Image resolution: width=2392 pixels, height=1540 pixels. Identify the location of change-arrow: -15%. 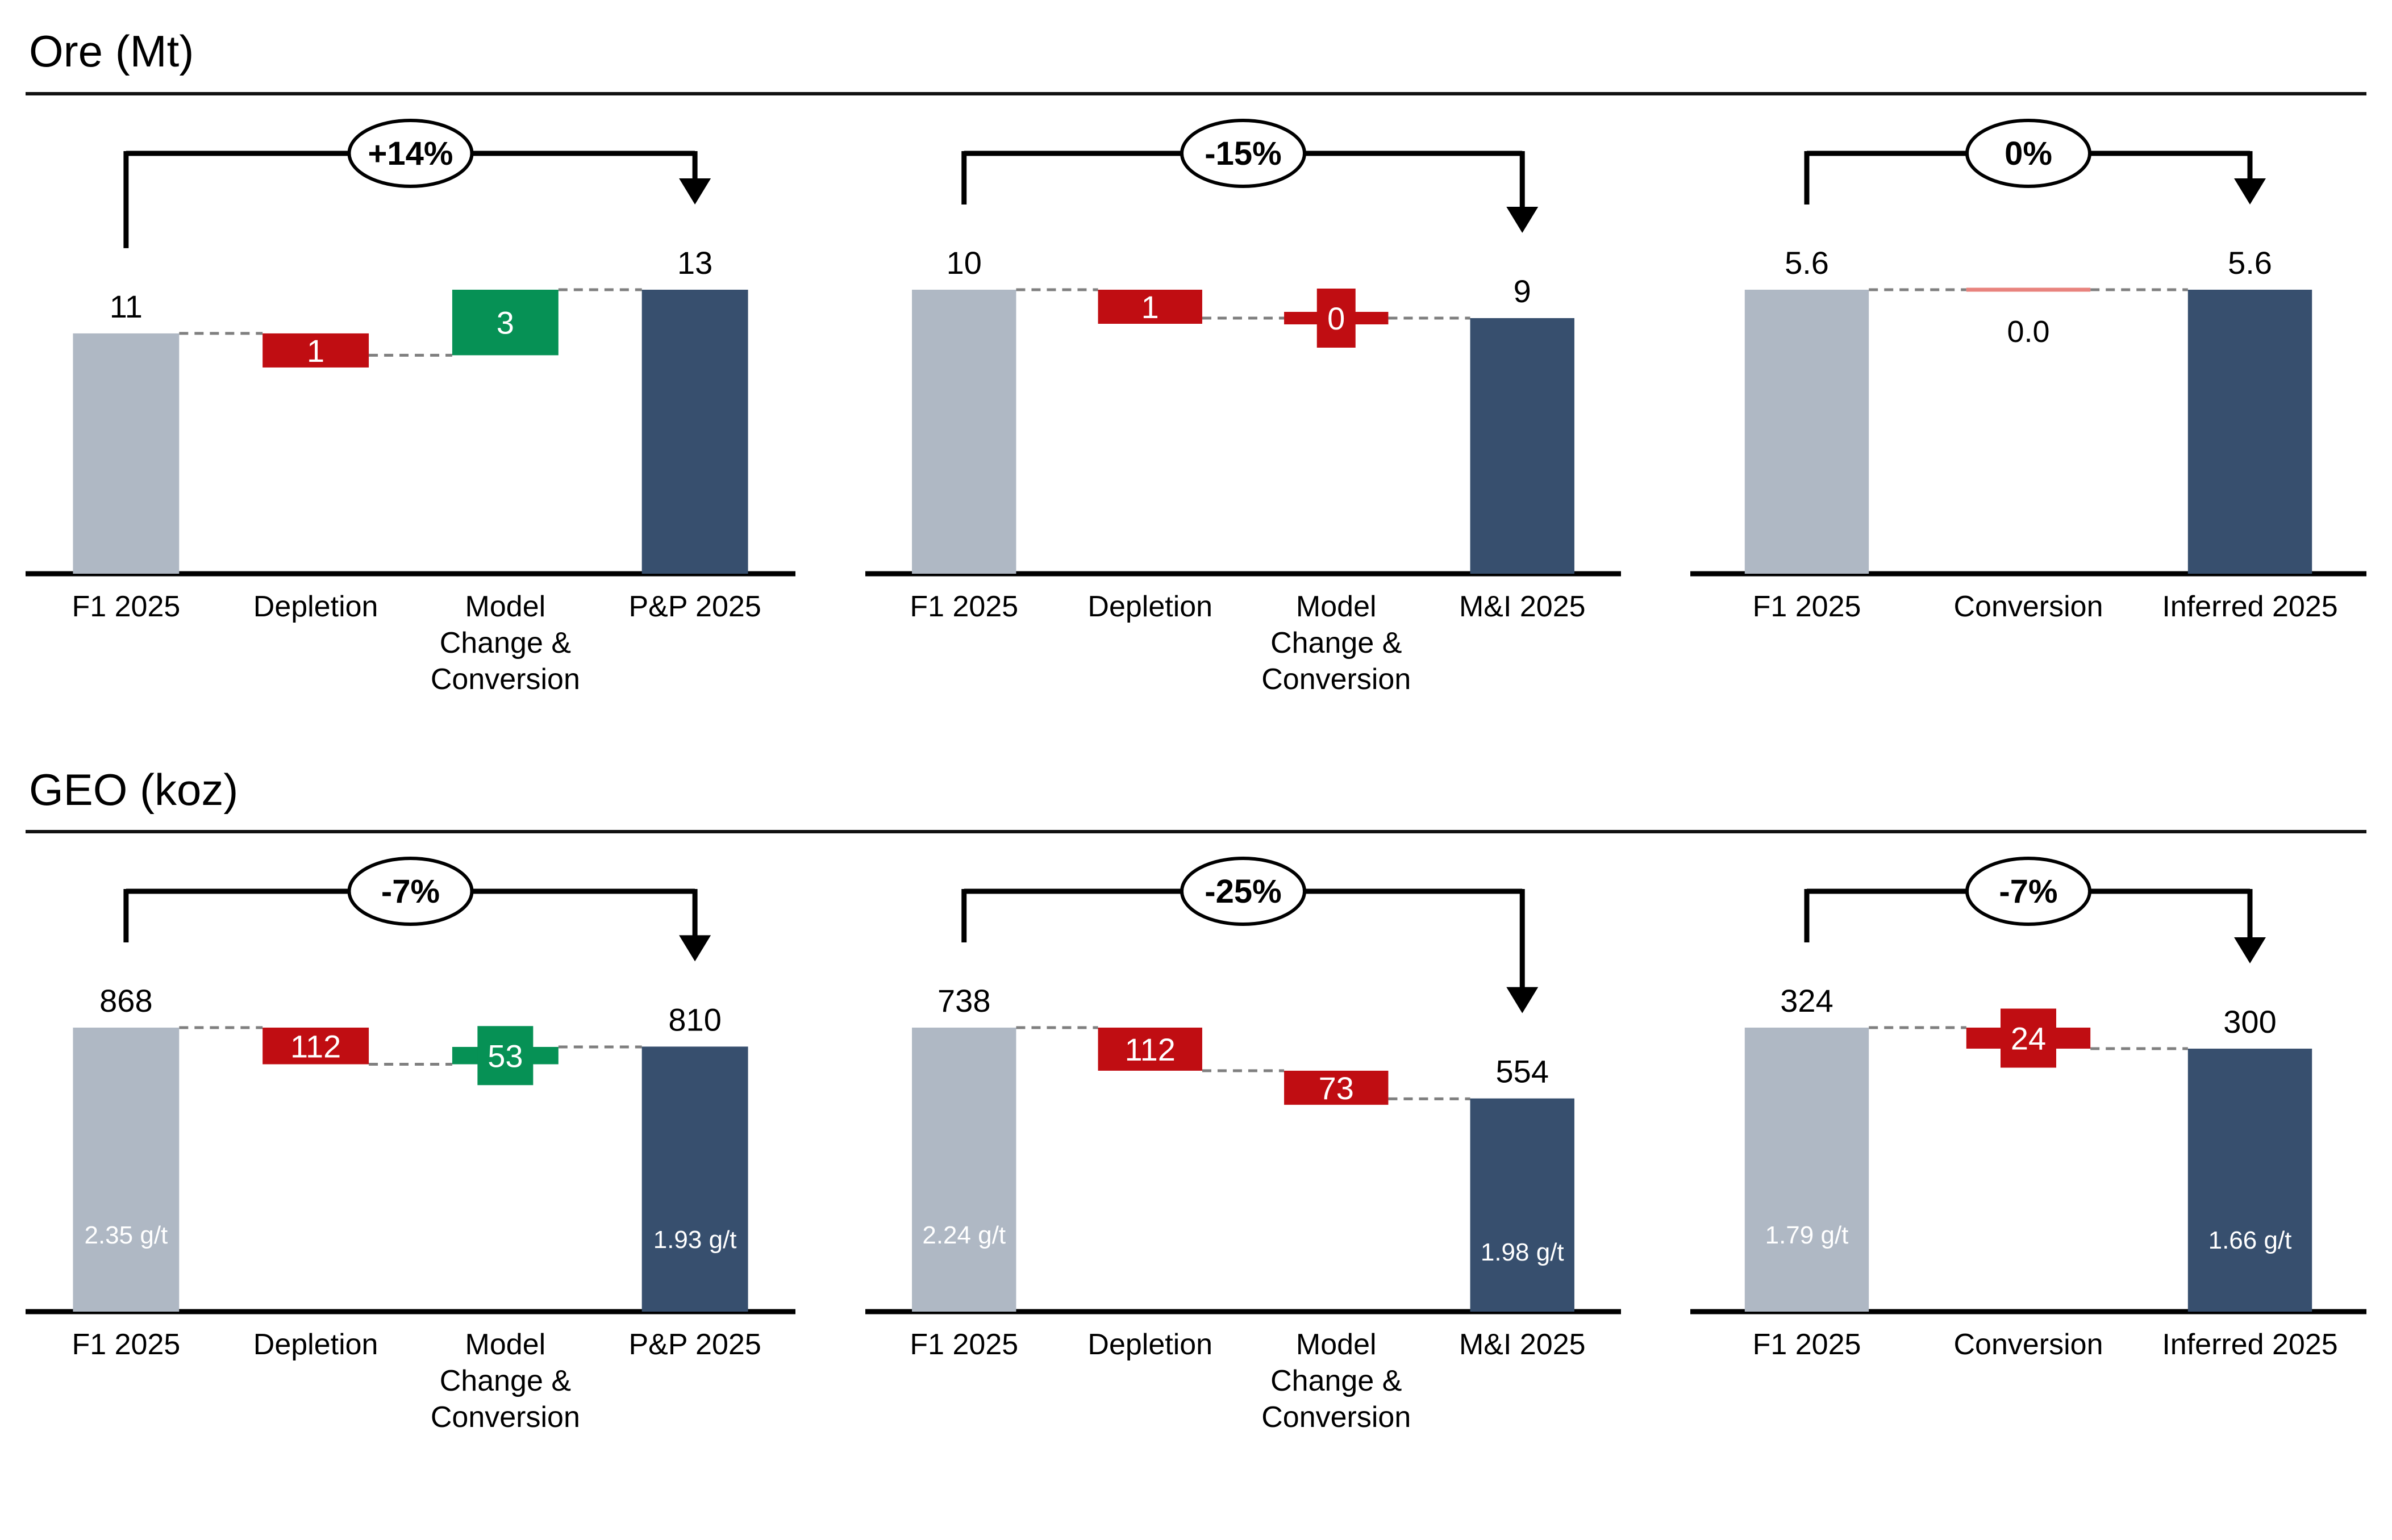
(1249, 176).